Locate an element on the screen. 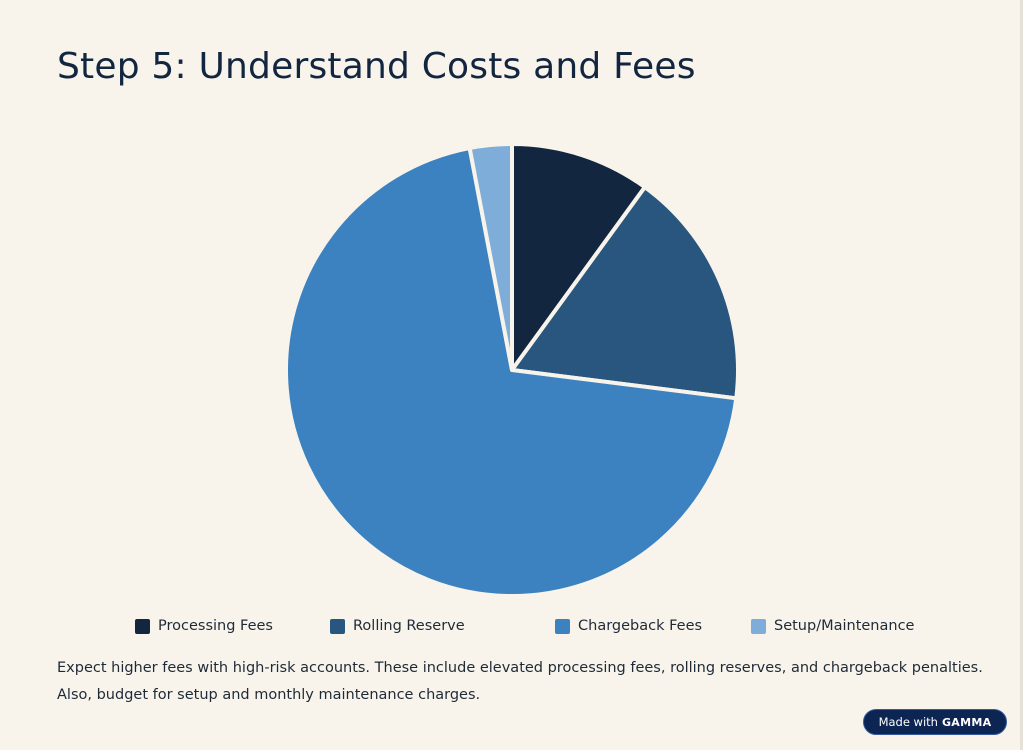  legend-item-rolling-reserve: Rolling Reserve is located at coordinates (397, 626).